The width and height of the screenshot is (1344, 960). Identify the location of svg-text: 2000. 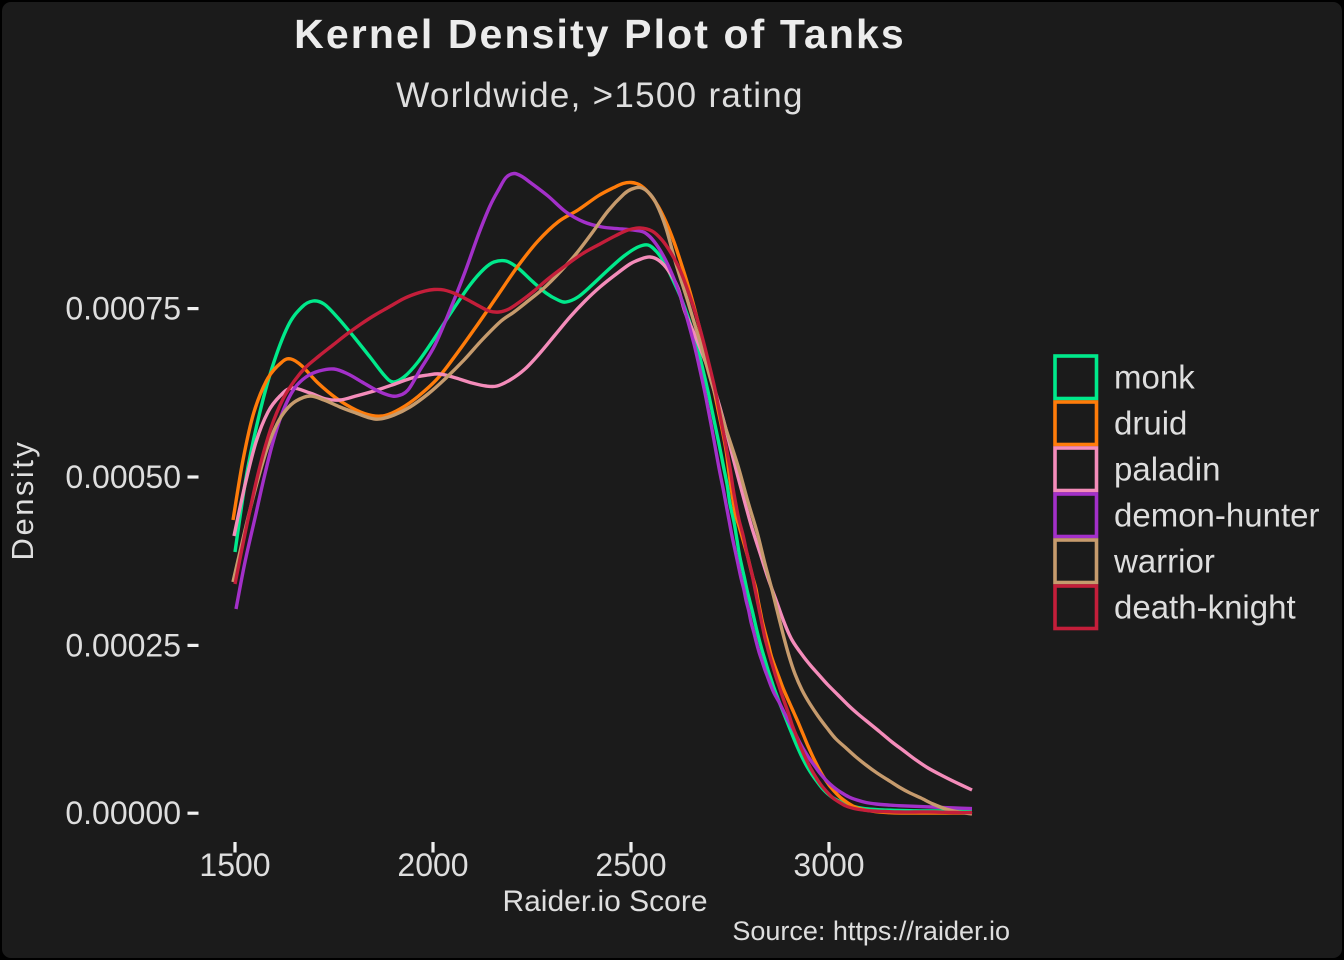
(432, 865).